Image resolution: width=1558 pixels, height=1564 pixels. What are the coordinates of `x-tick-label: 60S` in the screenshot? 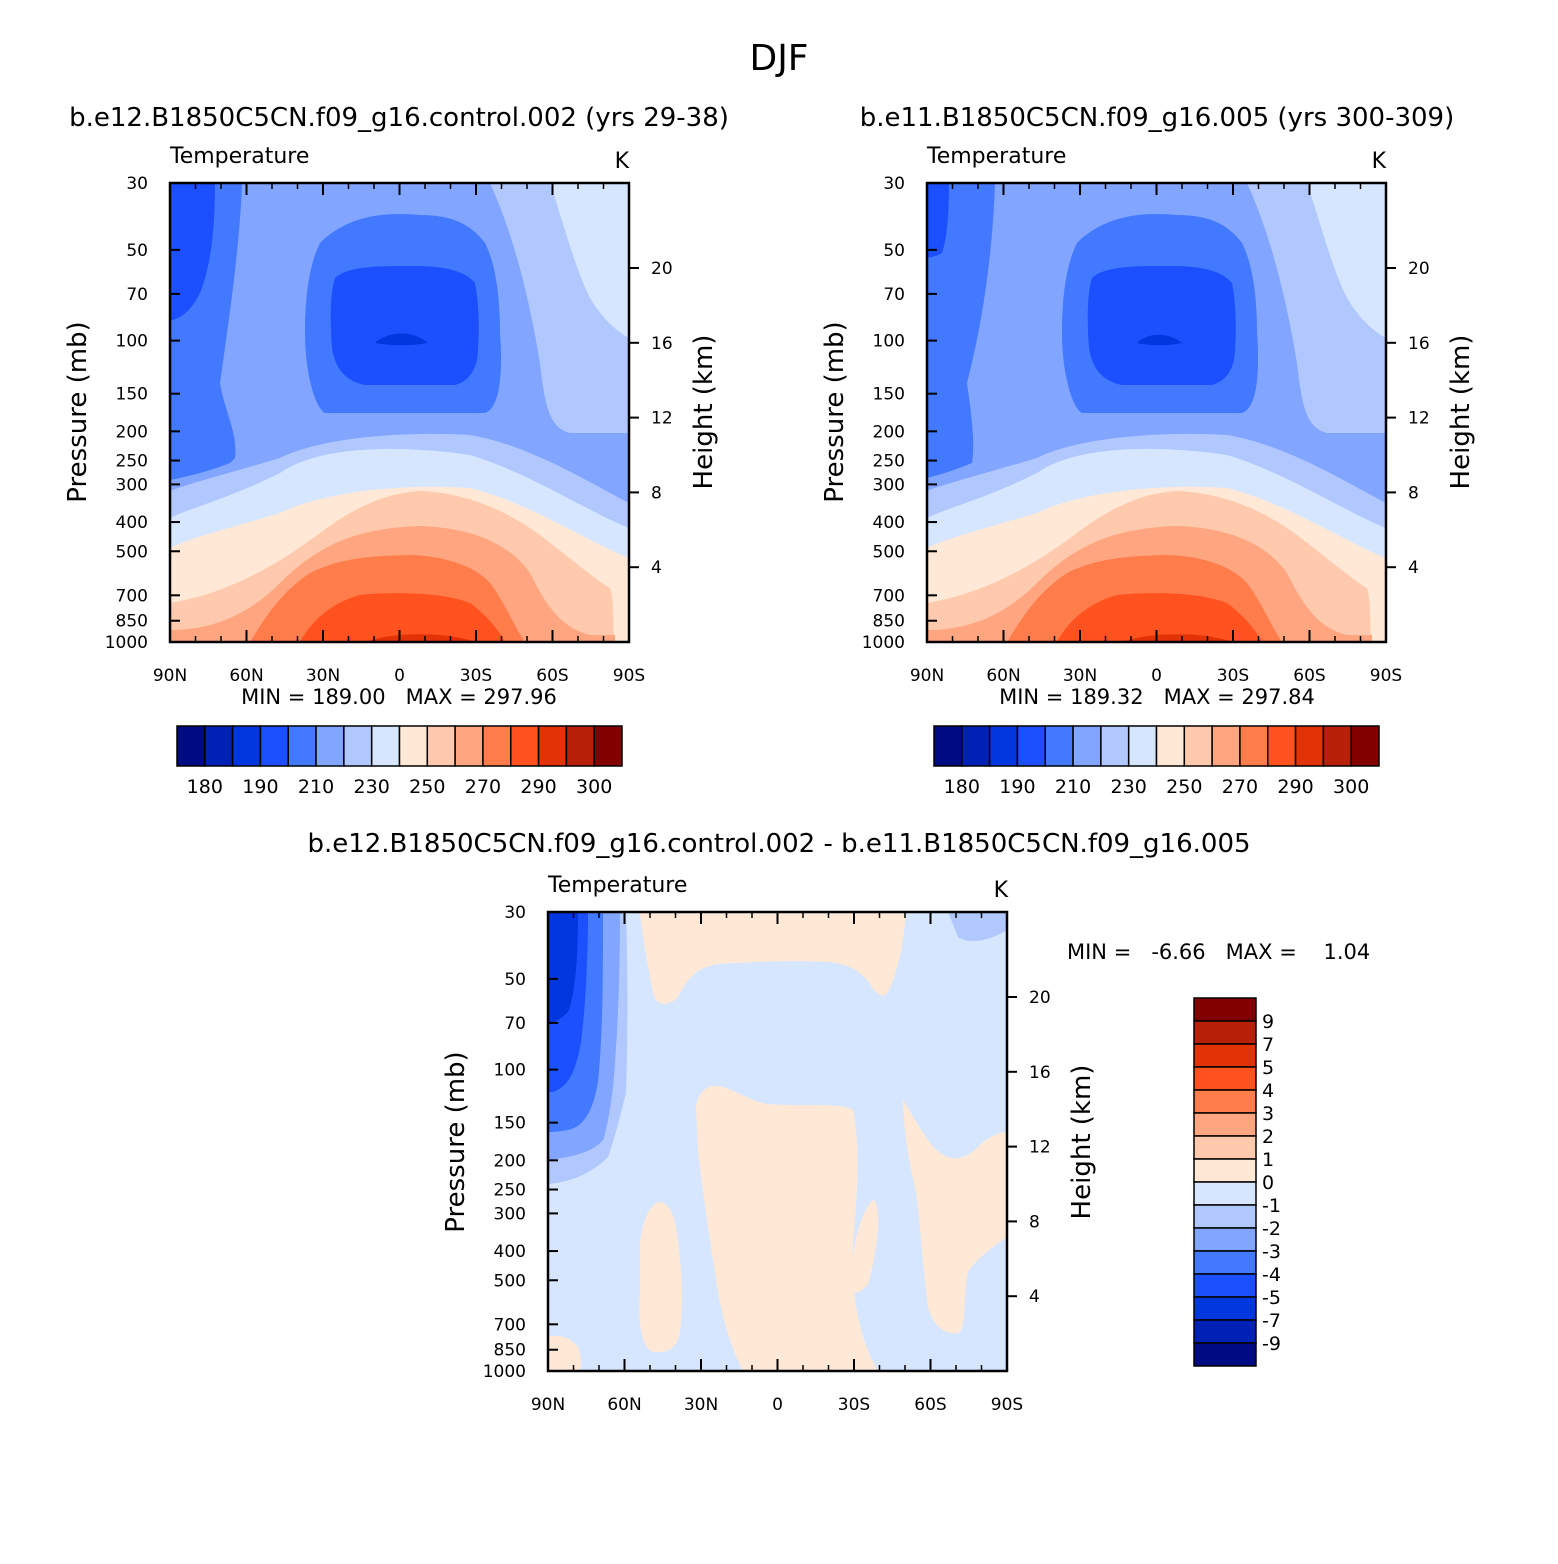 It's located at (1309, 676).